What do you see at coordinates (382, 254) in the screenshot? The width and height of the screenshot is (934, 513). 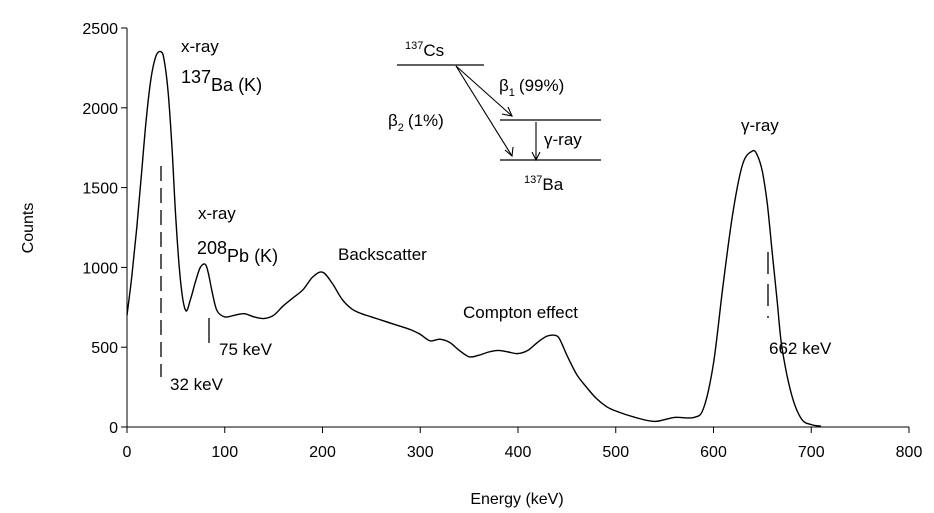 I see `backscatter-label: Backscatter` at bounding box center [382, 254].